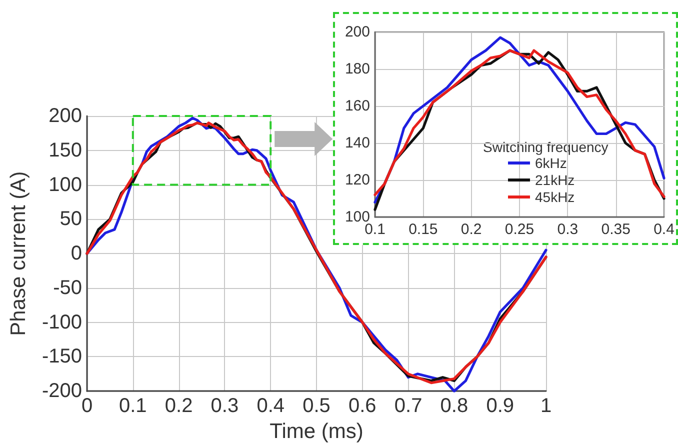 Image resolution: width=678 pixels, height=447 pixels. What do you see at coordinates (408, 406) in the screenshot?
I see `x-tick-label: 0.7` at bounding box center [408, 406].